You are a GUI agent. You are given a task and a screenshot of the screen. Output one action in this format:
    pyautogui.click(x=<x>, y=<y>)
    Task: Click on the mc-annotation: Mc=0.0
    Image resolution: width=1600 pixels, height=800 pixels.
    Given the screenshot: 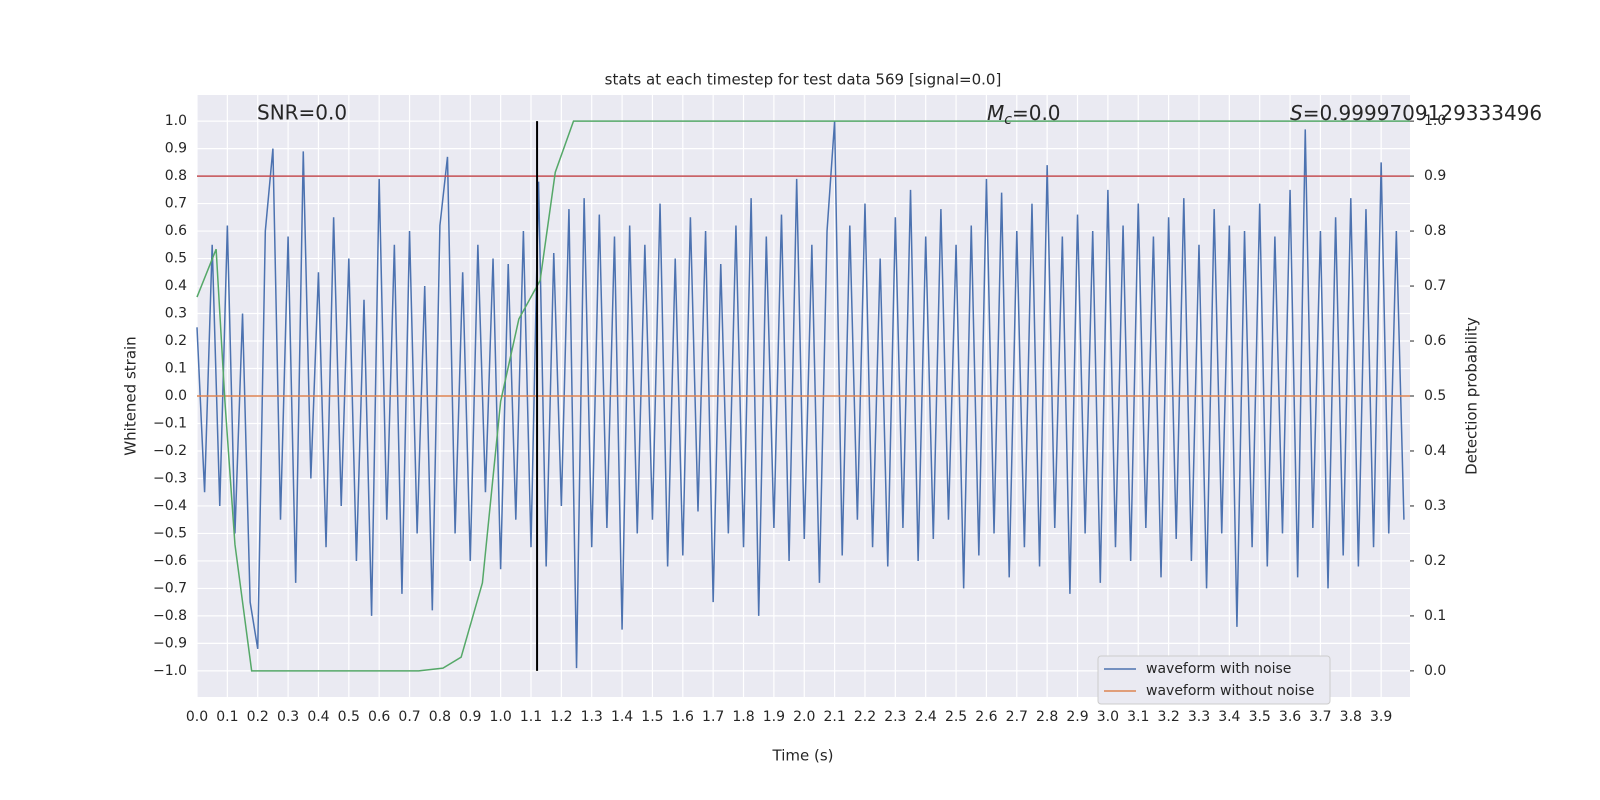 What is the action you would take?
    pyautogui.click(x=1024, y=115)
    